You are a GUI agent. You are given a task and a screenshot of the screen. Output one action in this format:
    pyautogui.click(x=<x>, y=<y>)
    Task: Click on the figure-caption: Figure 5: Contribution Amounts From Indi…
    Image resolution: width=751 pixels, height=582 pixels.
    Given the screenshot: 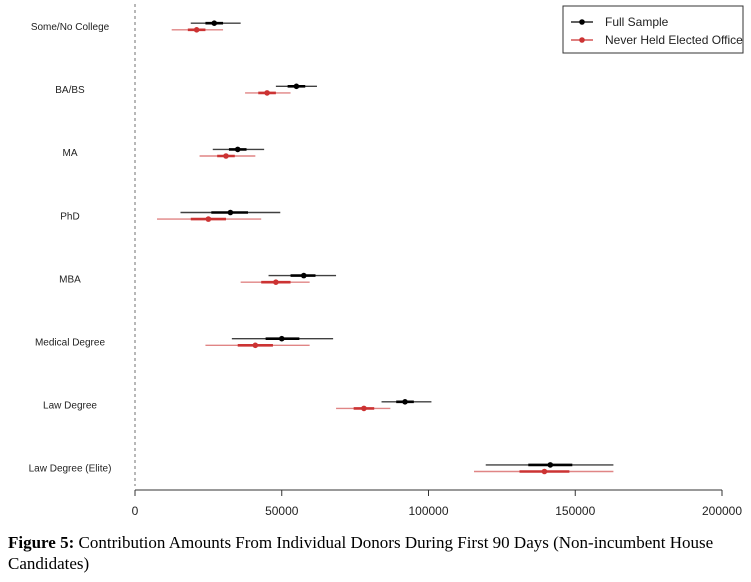 What is the action you would take?
    pyautogui.click(x=376, y=553)
    